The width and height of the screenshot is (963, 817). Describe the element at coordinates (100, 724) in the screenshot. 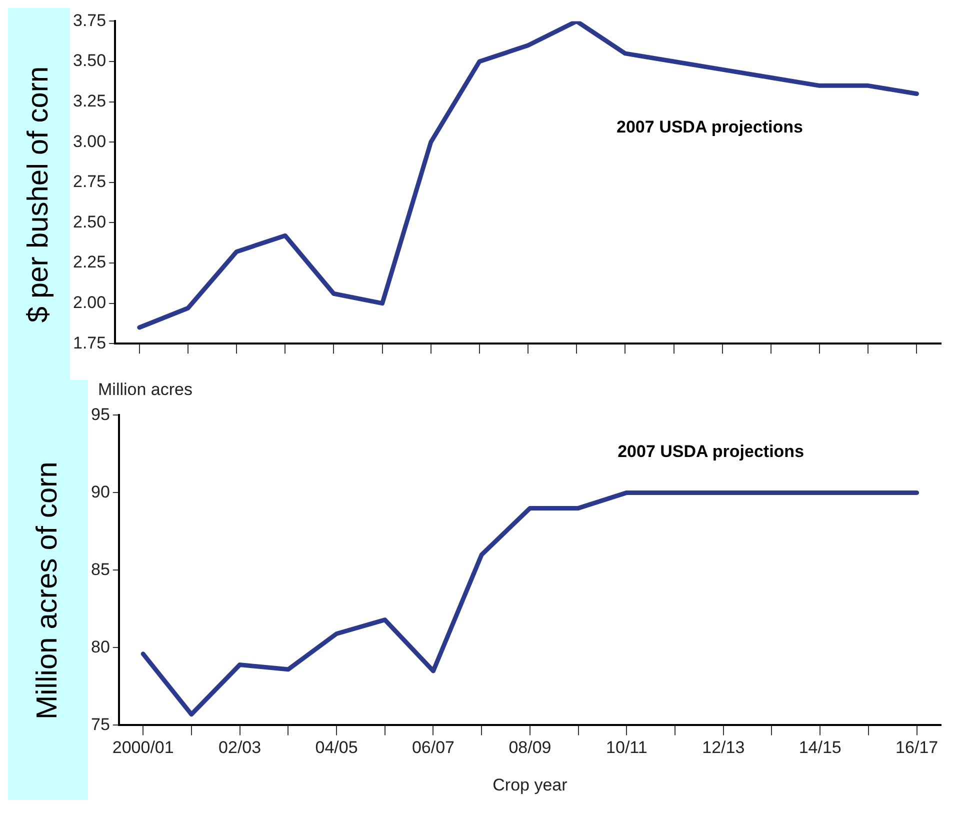

I see `y-tick-label: 75` at that location.